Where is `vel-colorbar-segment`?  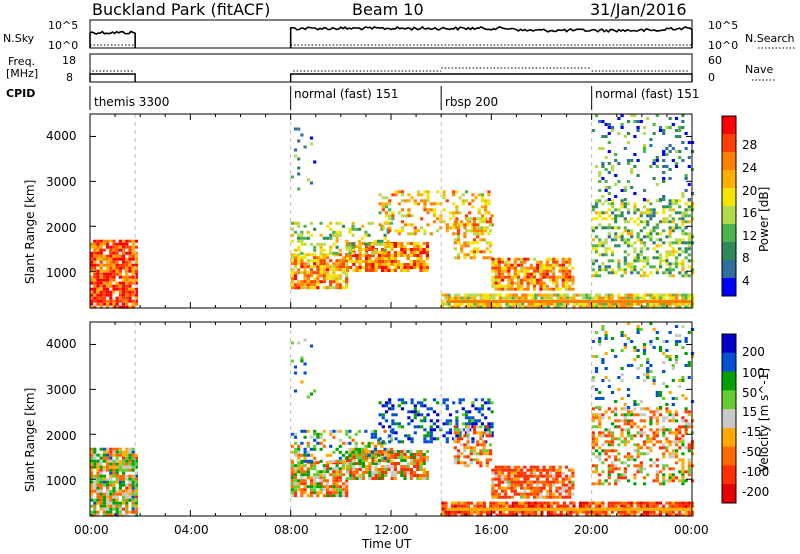 vel-colorbar-segment is located at coordinates (729, 362).